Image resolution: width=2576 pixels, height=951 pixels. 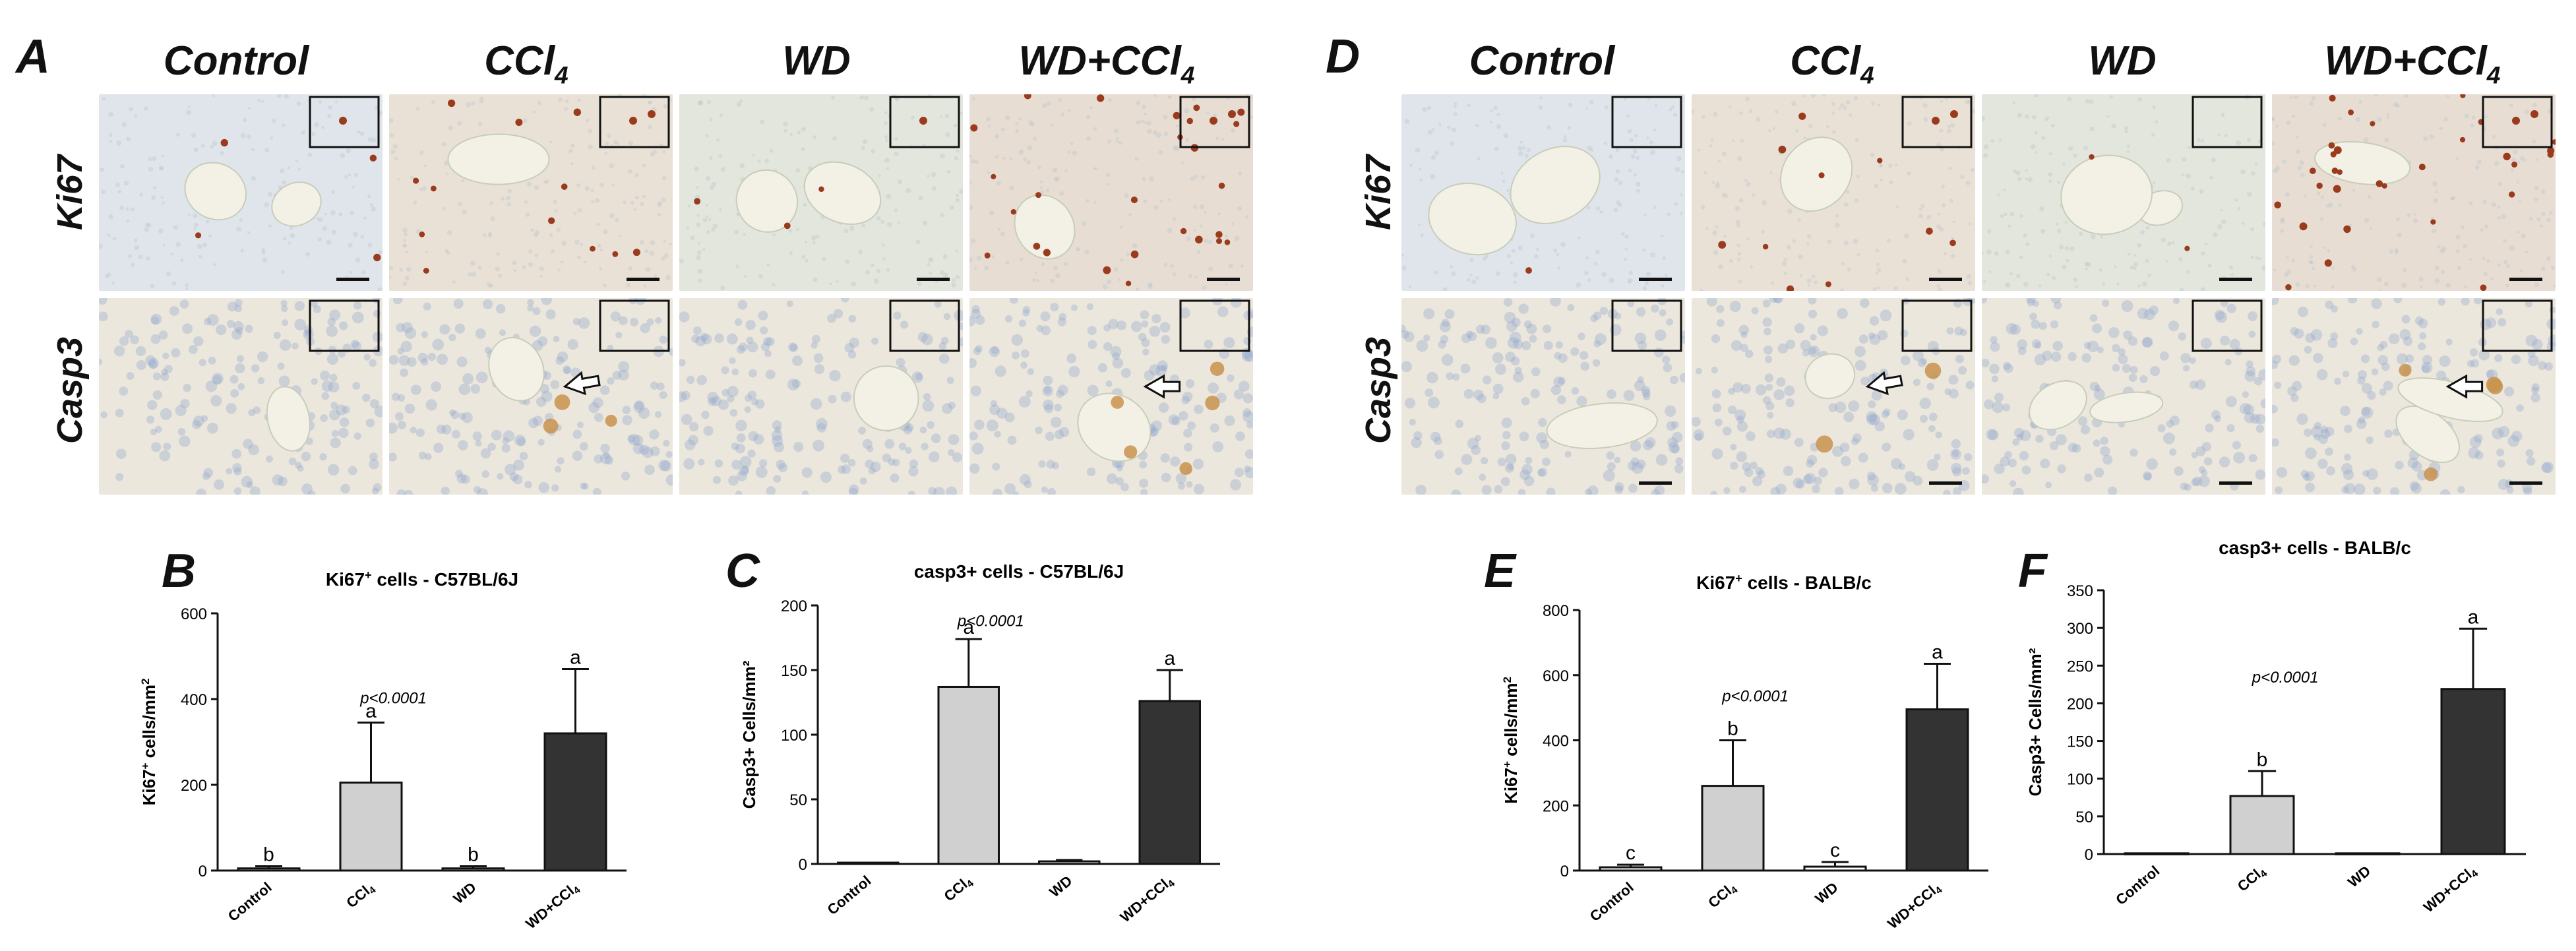 What do you see at coordinates (1111, 396) in the screenshot?
I see `left-casp3-wdccl4-micrograph` at bounding box center [1111, 396].